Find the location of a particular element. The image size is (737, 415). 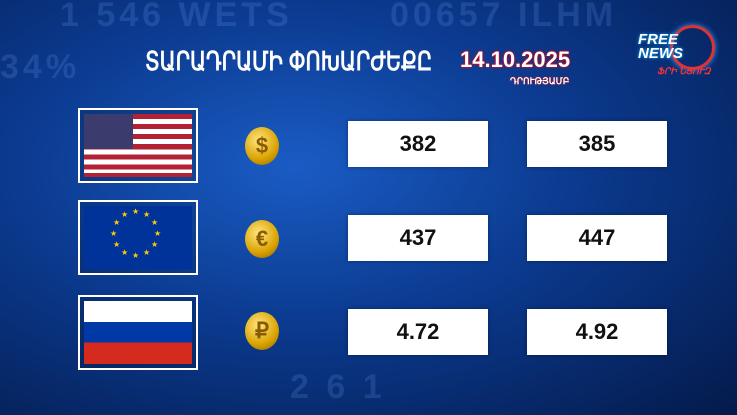

page-title: ՏԱՐԱԴՐԱՄԻ ՓՈԽԱՐԺԵՔԸ is located at coordinates (289, 61).